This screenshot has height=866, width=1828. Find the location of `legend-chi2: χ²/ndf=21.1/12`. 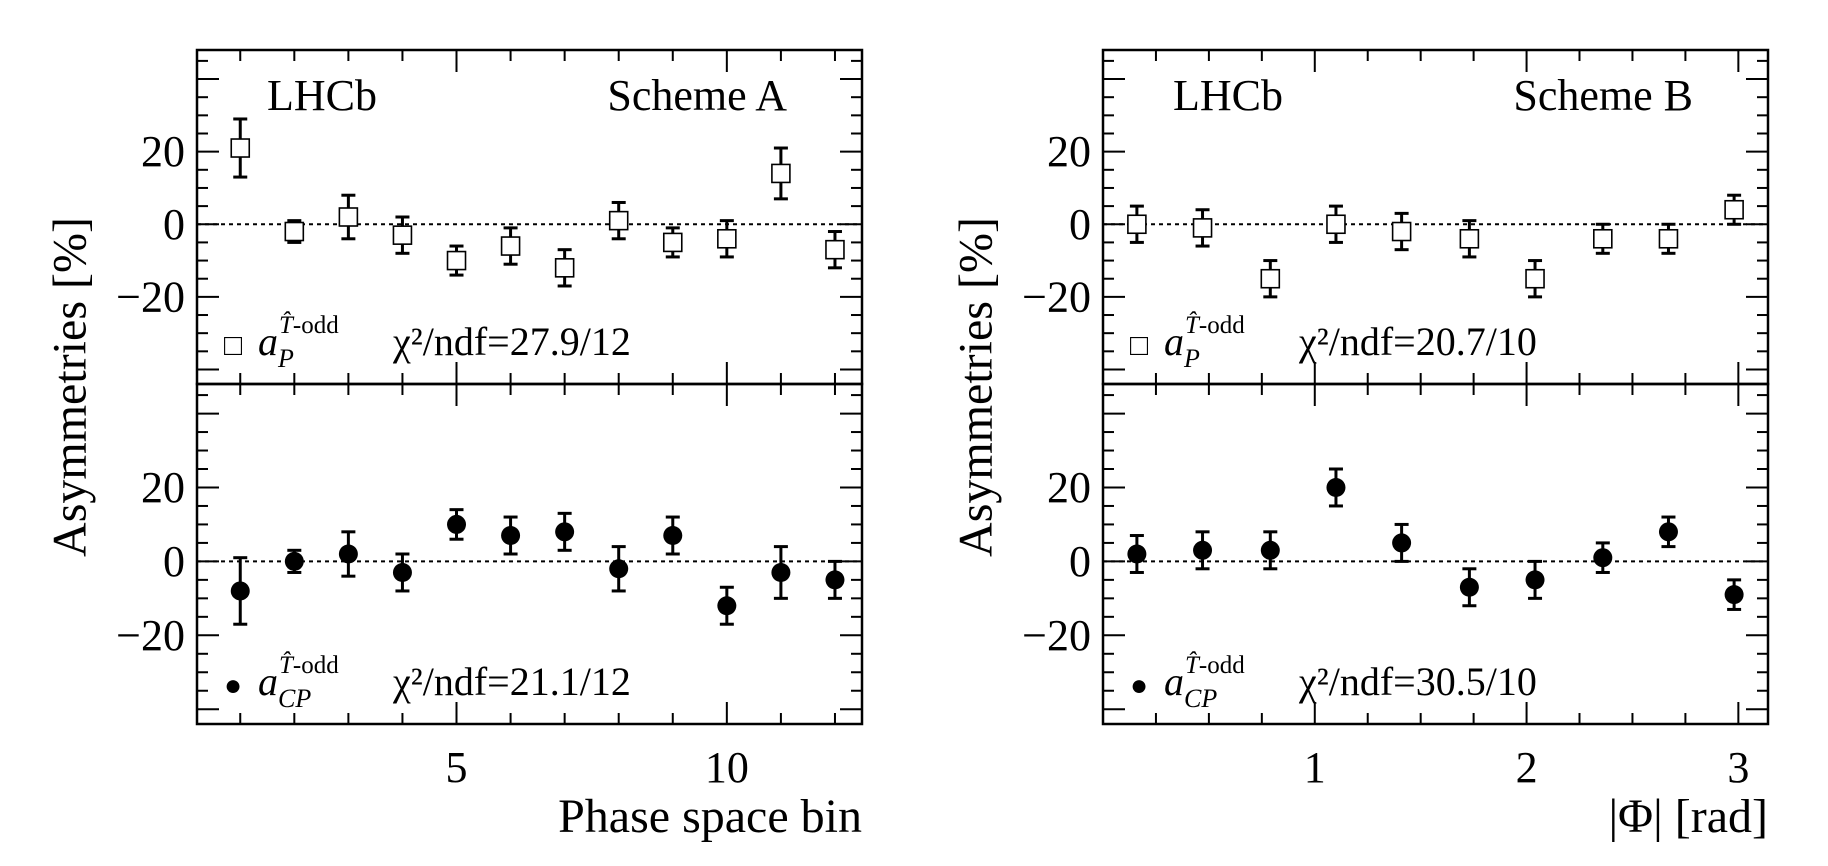

legend-chi2: χ²/ndf=21.1/12 is located at coordinates (511, 681).